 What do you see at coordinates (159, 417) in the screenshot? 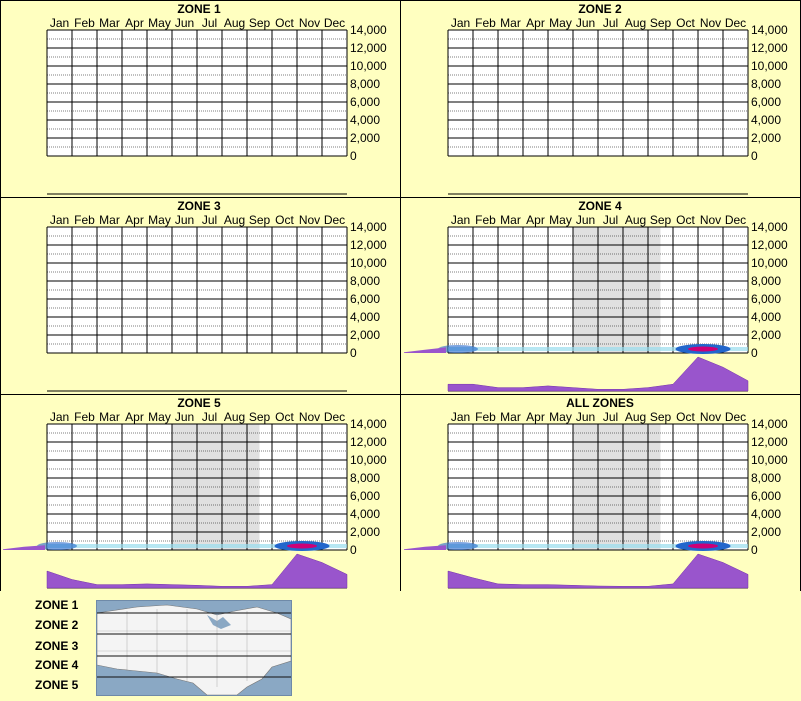
I see `month-label-4-4: May` at bounding box center [159, 417].